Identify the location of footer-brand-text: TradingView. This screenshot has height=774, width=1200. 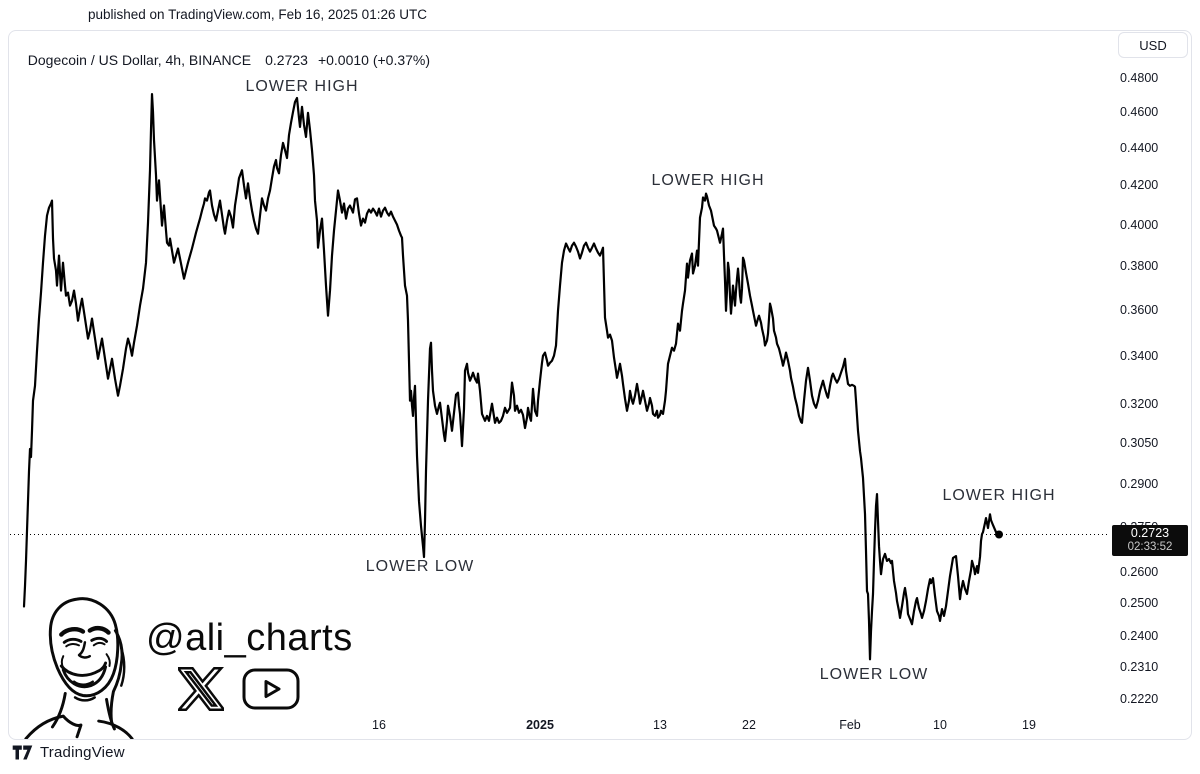
(82, 752).